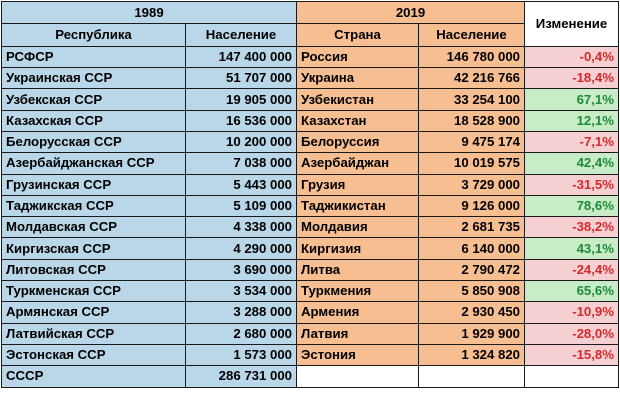 The height and width of the screenshot is (401, 620). What do you see at coordinates (357, 333) in the screenshot?
I see `country-cell: Латвия` at bounding box center [357, 333].